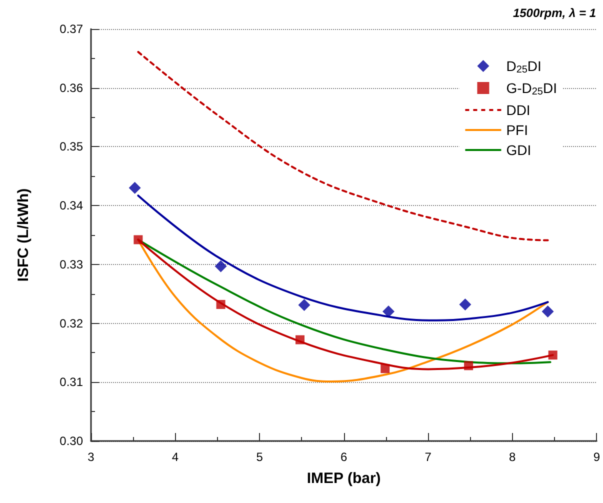  What do you see at coordinates (72, 264) in the screenshot?
I see `y-tick-label: 0.33` at bounding box center [72, 264].